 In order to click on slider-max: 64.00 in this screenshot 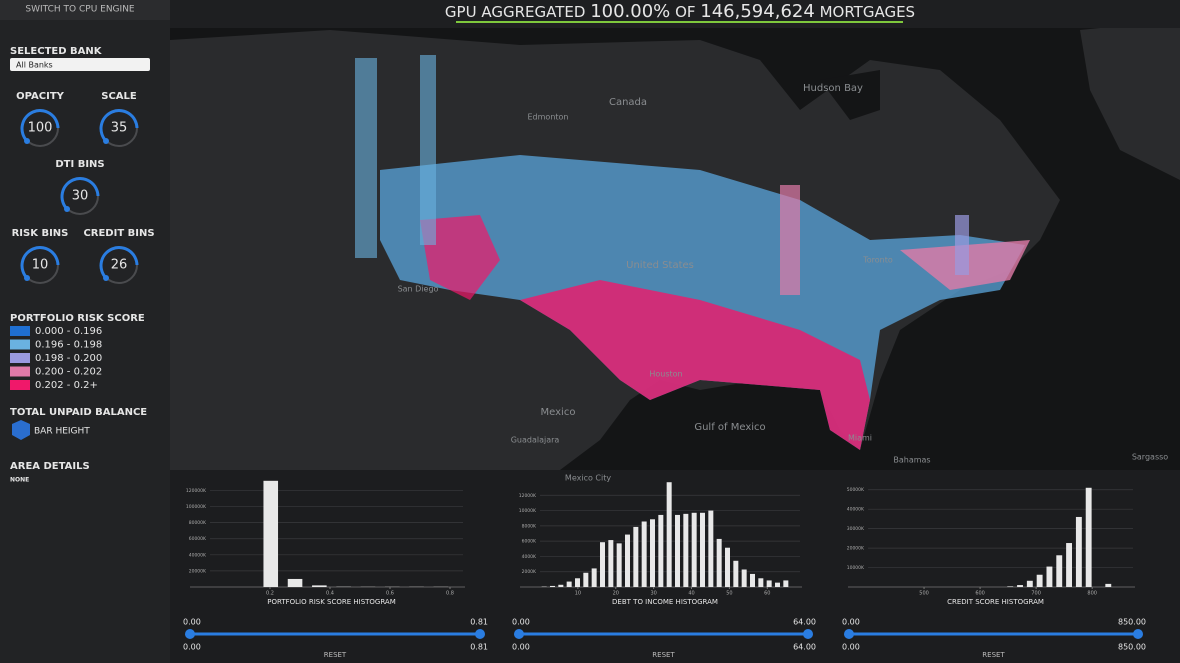, I will do `click(804, 647)`.